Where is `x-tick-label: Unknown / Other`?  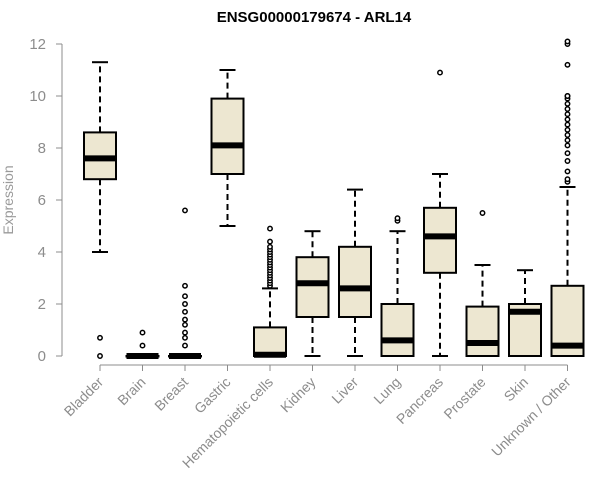
x-tick-label: Unknown / Other is located at coordinates (531, 417).